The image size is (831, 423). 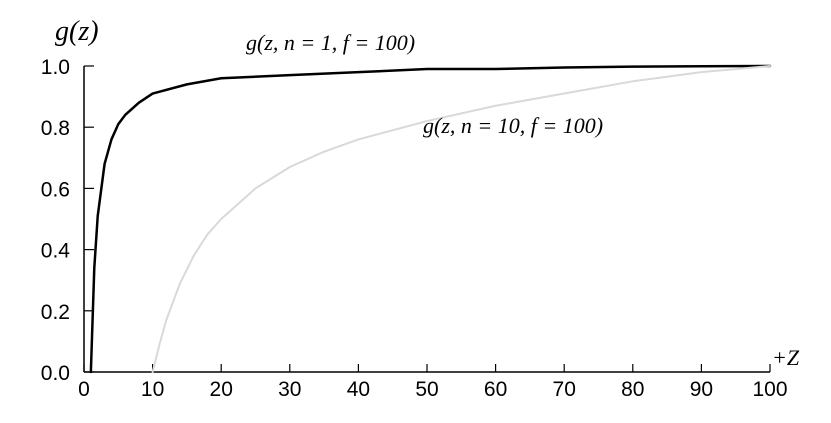 What do you see at coordinates (564, 389) in the screenshot?
I see `x-tick-label: 70` at bounding box center [564, 389].